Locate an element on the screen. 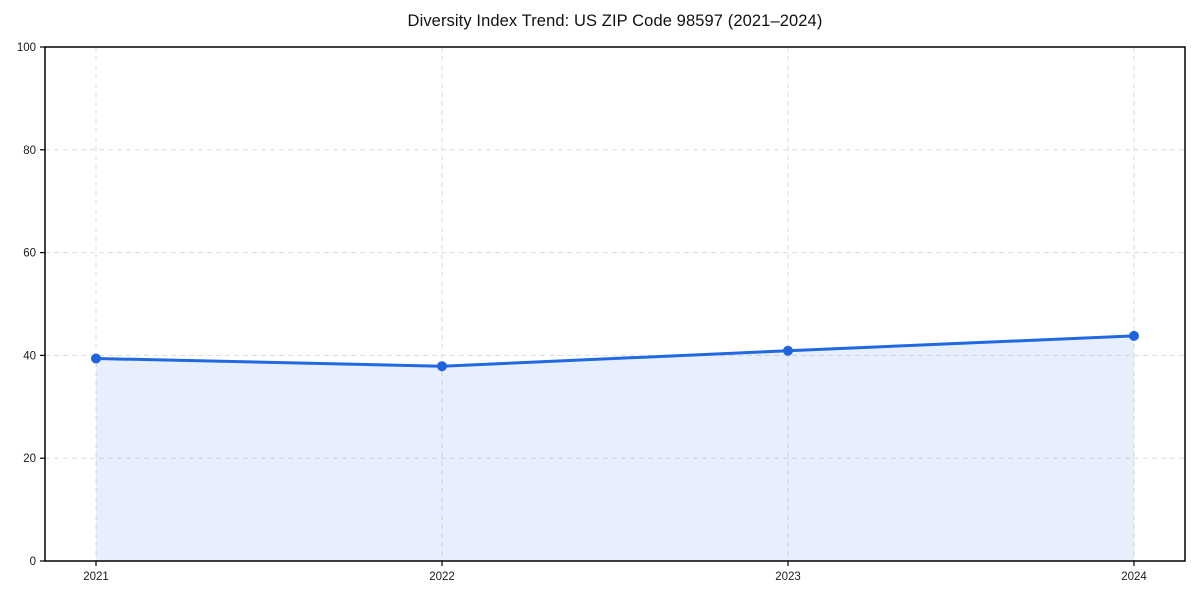 The height and width of the screenshot is (600, 1200). x-tick-label: 2022 is located at coordinates (442, 577).